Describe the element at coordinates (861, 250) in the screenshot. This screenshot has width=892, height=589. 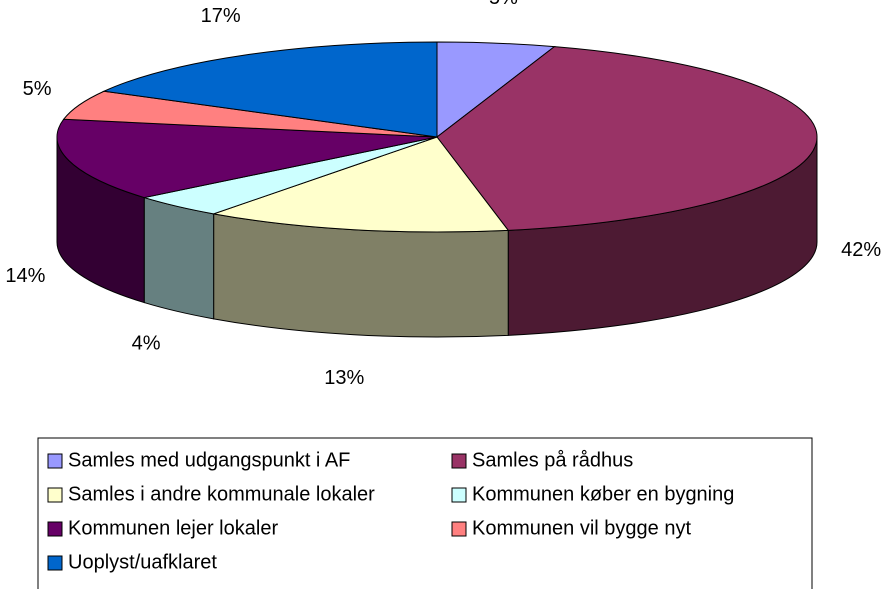
I see `data-label: 42%` at that location.